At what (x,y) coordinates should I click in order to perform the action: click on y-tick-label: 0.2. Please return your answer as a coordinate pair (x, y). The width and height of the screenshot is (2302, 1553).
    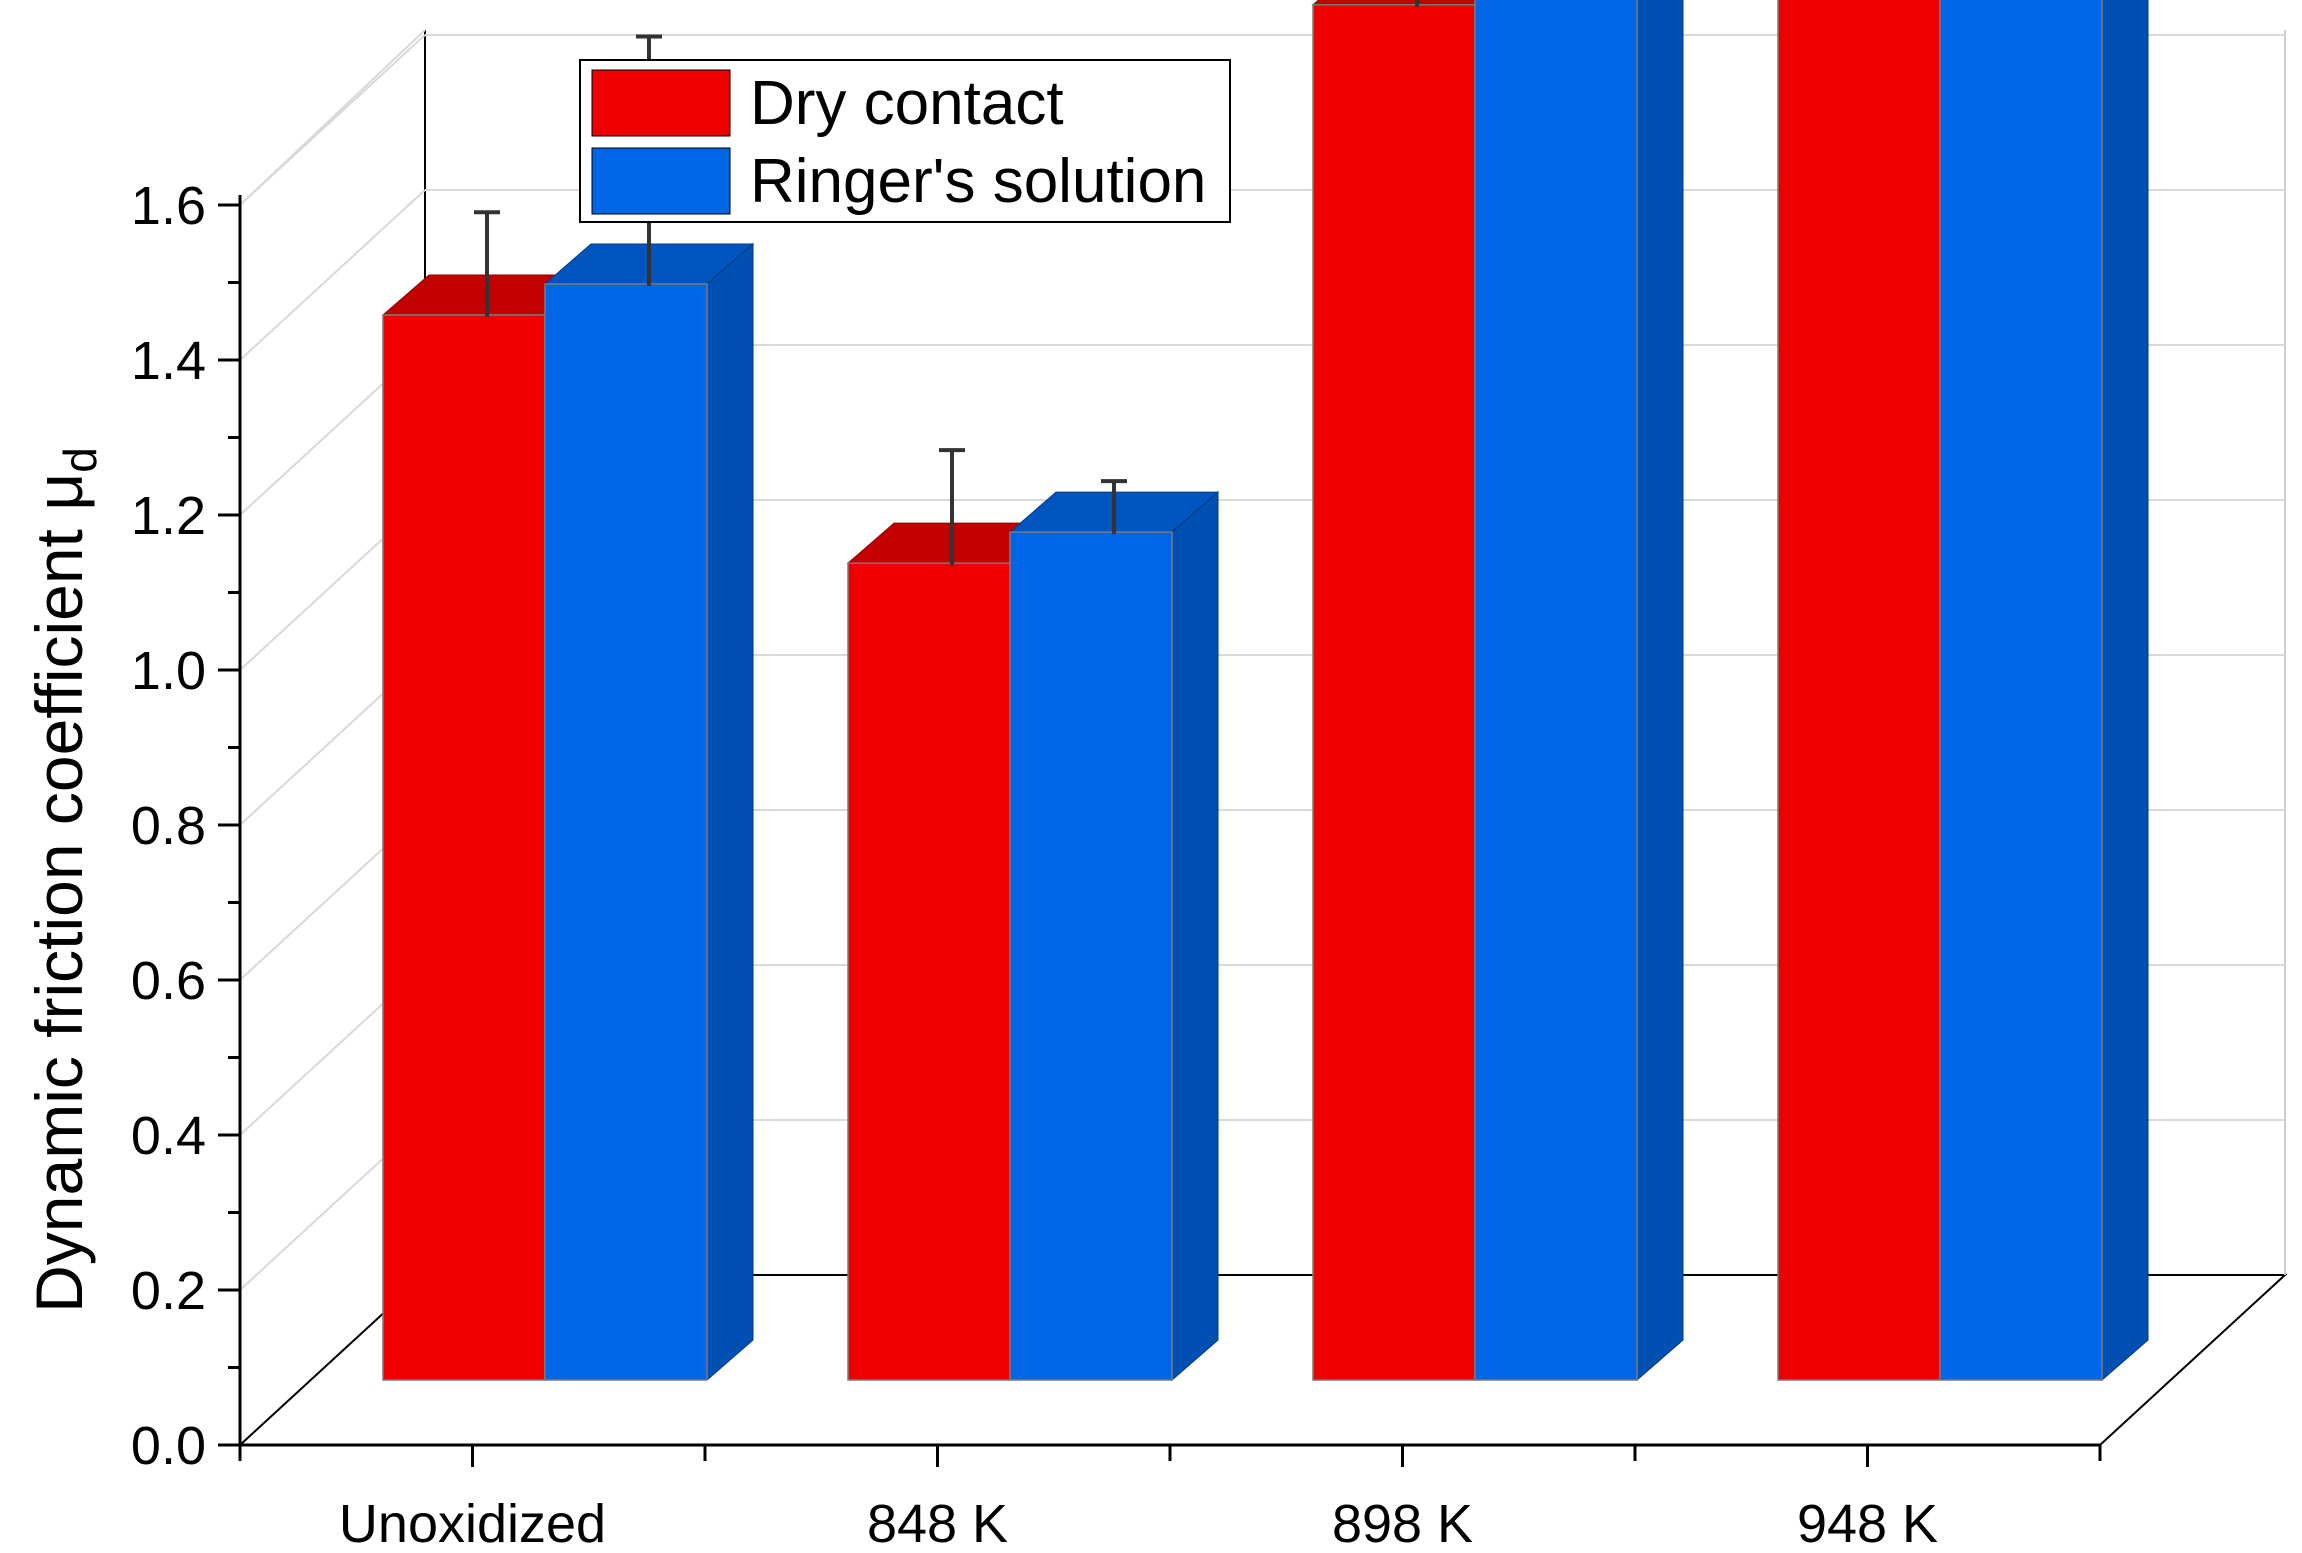
    Looking at the image, I should click on (168, 1291).